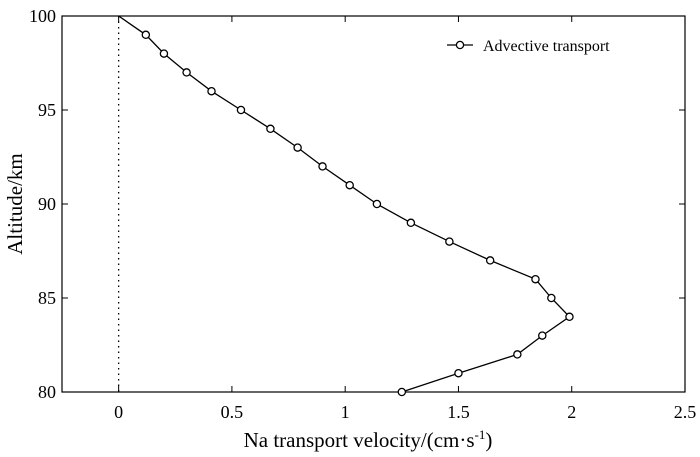 This screenshot has height=457, width=700. What do you see at coordinates (359, 440) in the screenshot?
I see `x-axis-title-main: Na transport velocity/(cm·s` at bounding box center [359, 440].